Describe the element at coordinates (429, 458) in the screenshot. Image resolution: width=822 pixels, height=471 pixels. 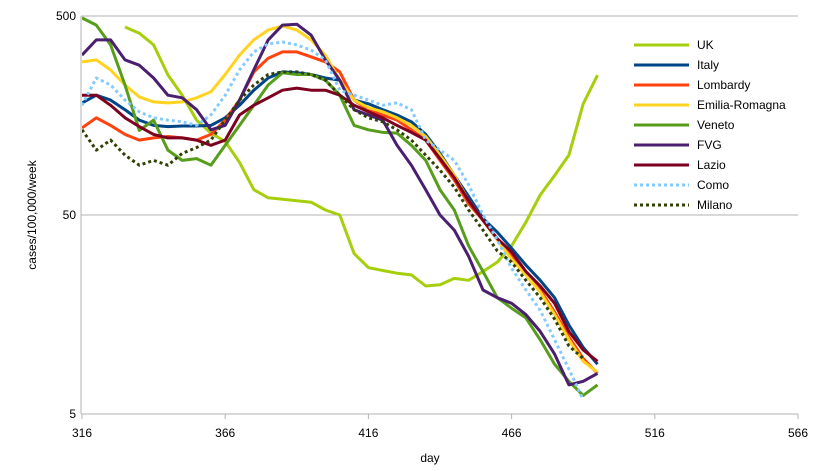
I see `x-axis-label: day` at that location.